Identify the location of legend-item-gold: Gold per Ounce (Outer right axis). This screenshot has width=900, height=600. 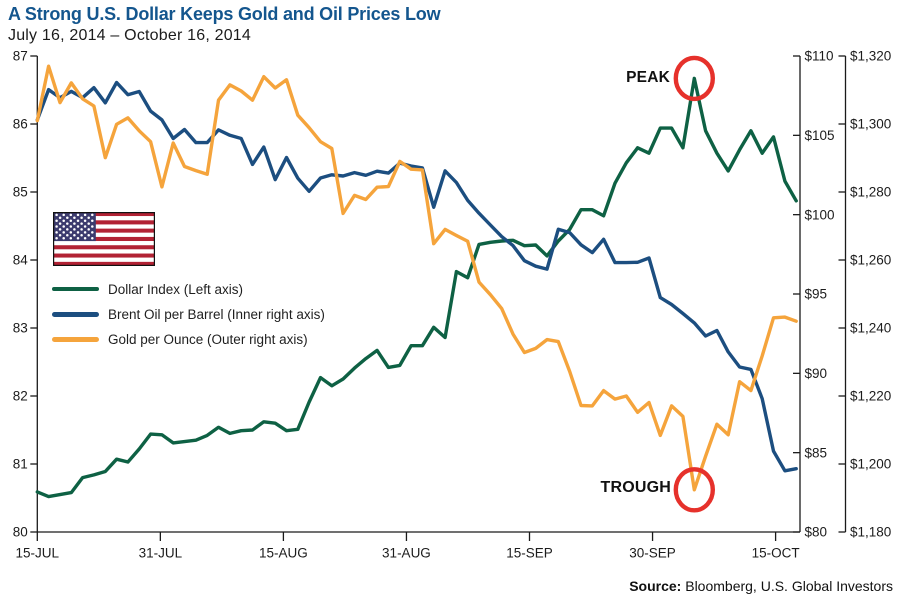
(180, 340).